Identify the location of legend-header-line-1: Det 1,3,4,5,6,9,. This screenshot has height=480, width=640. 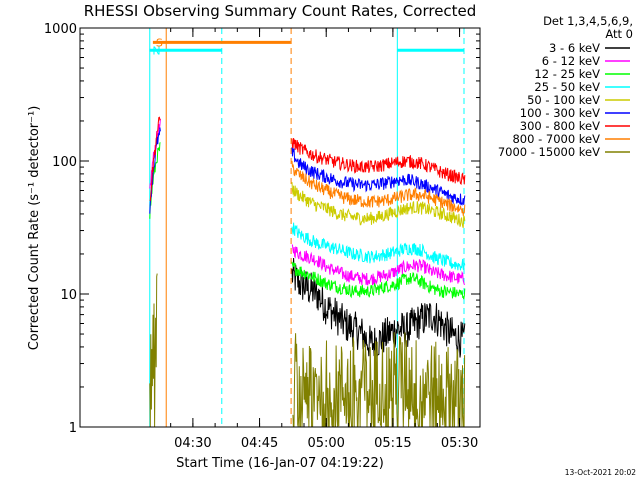
(588, 21).